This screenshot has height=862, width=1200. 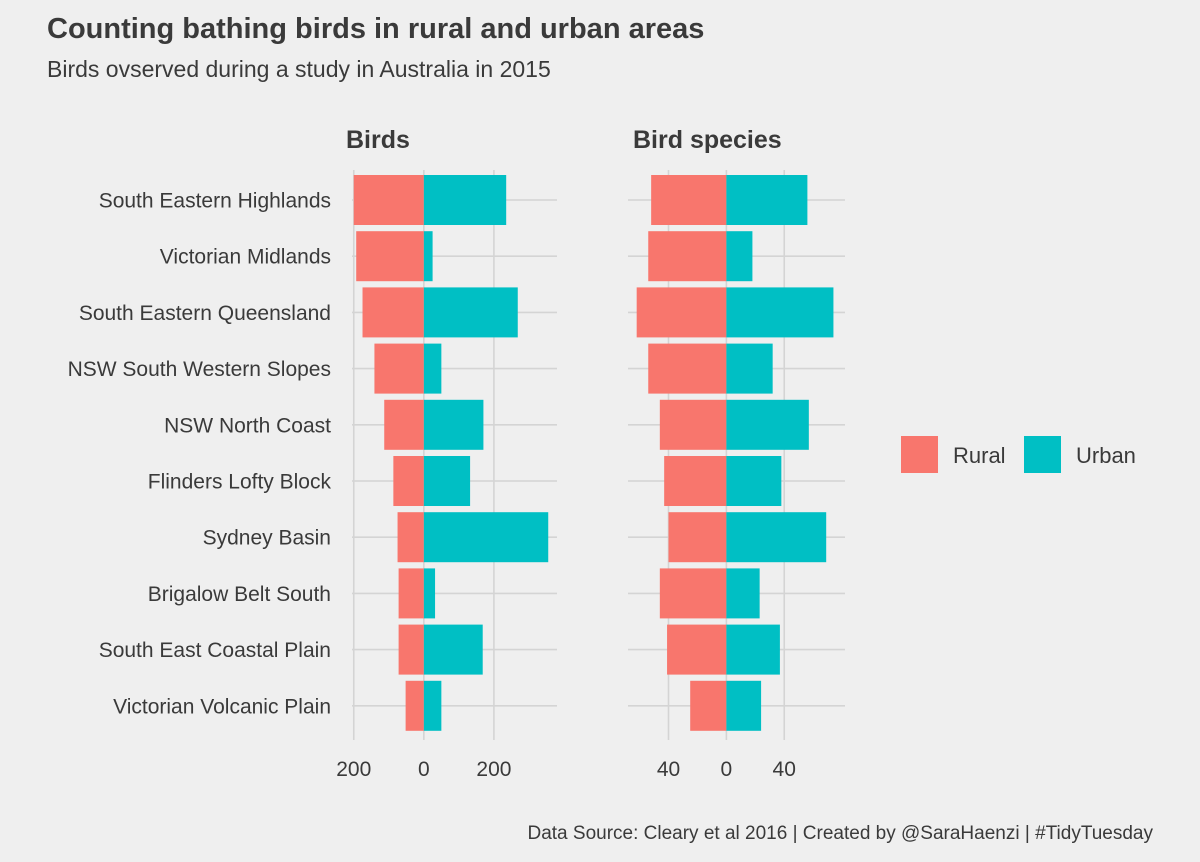 I want to click on bar-rural-birds-sydney-basin, so click(x=410, y=537).